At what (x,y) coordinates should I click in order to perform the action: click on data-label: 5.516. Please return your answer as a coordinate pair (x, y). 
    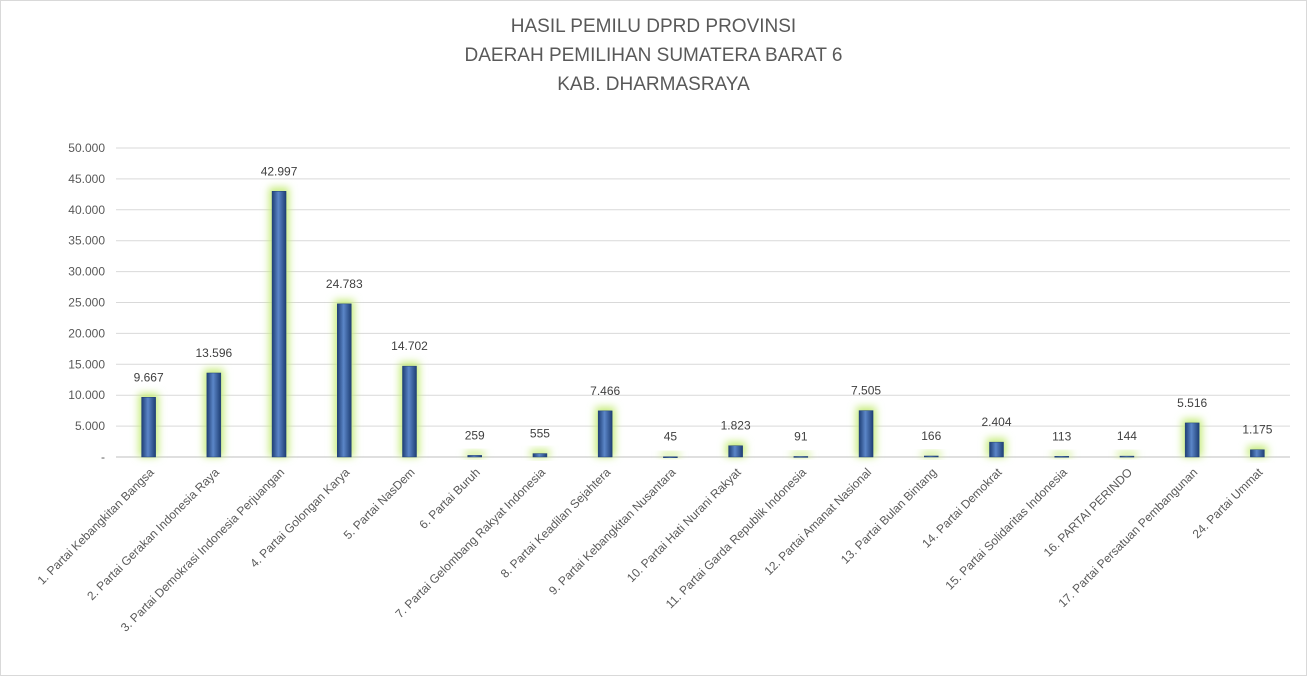
    Looking at the image, I should click on (1192, 403).